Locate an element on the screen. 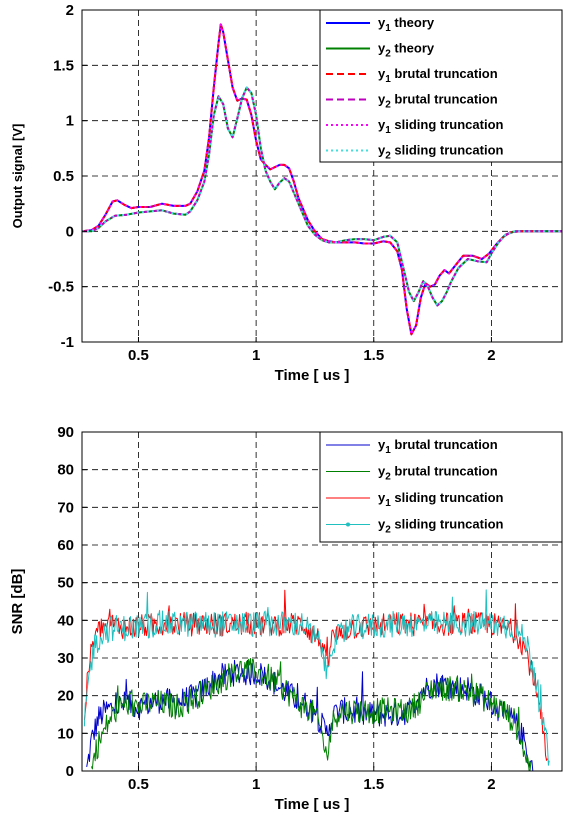  legend-label: y2 theory is located at coordinates (406, 50).